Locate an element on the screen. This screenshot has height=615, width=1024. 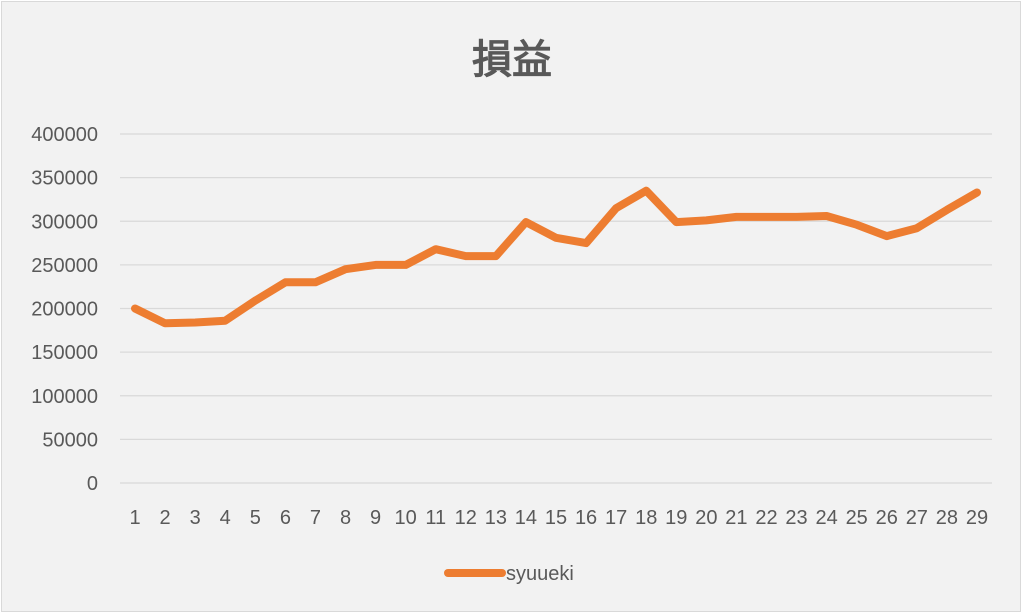
x-tick-label: 26 is located at coordinates (887, 518).